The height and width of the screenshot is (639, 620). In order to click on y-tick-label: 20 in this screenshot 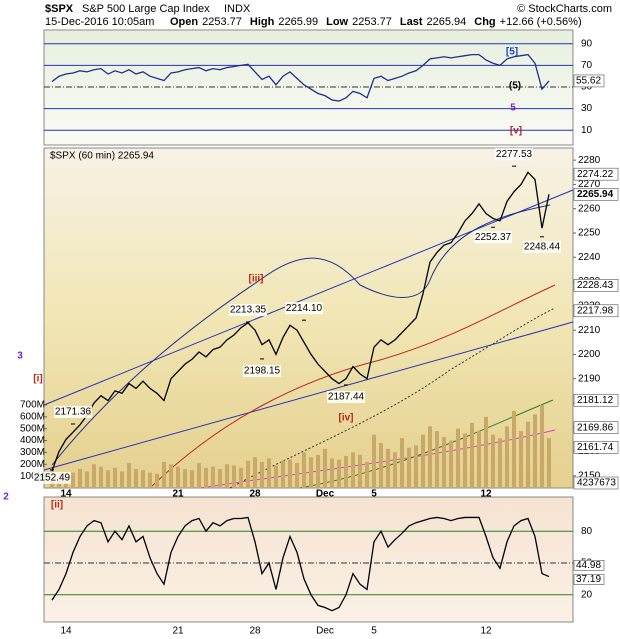, I will do `click(587, 594)`.